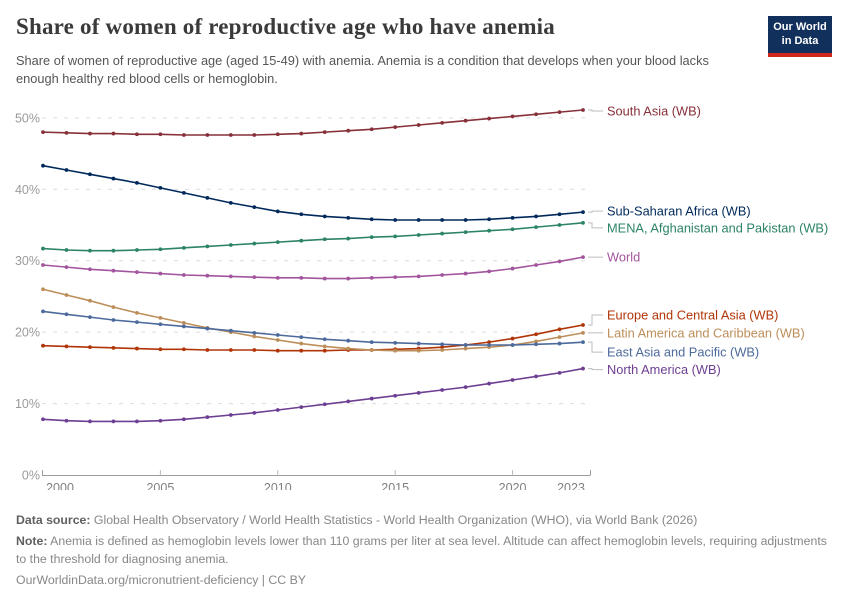 This screenshot has height=600, width=850. I want to click on series-line-mena-afghanistan-pakistan, so click(313, 237).